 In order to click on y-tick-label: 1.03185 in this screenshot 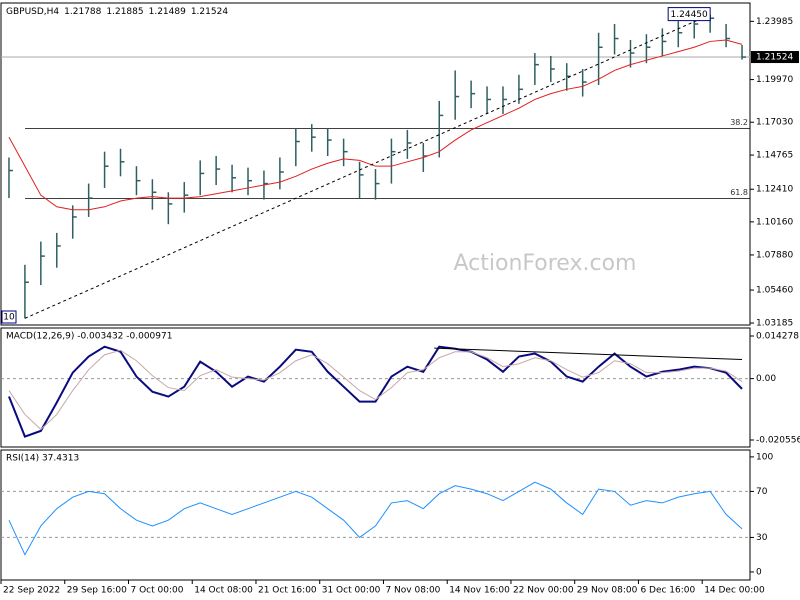, I will do `click(774, 324)`.